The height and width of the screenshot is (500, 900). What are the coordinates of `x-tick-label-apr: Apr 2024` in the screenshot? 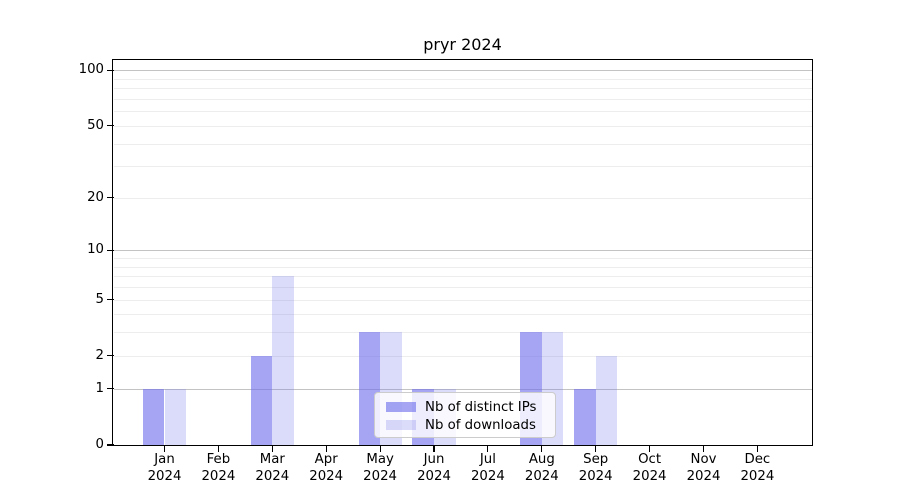 It's located at (326, 468).